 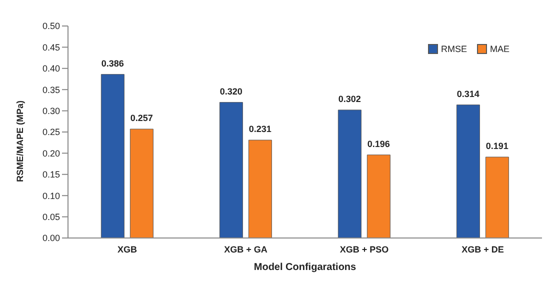 What do you see at coordinates (51, 26) in the screenshot?
I see `y-tick-label: 0.50` at bounding box center [51, 26].